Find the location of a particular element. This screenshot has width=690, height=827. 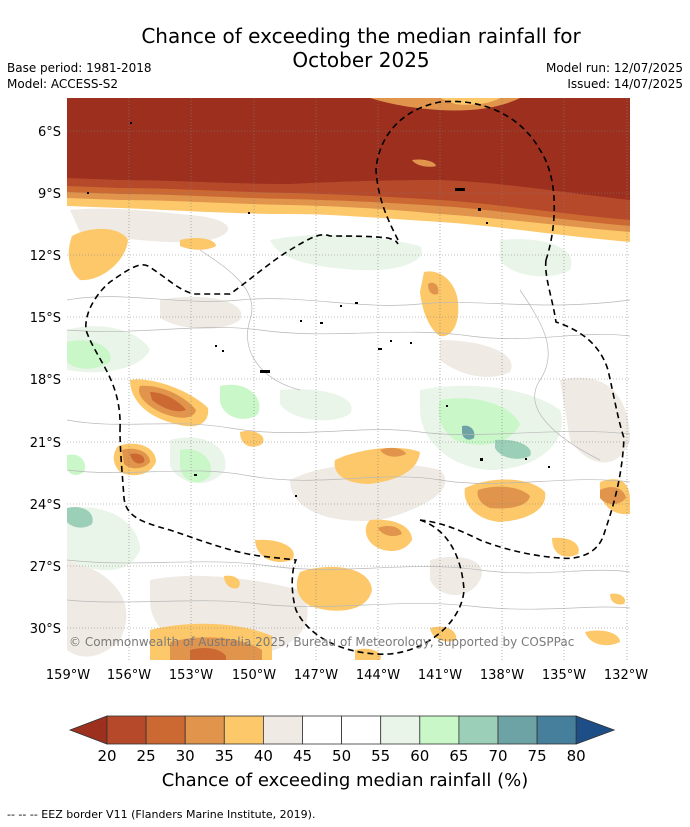

colorbar is located at coordinates (342, 730).